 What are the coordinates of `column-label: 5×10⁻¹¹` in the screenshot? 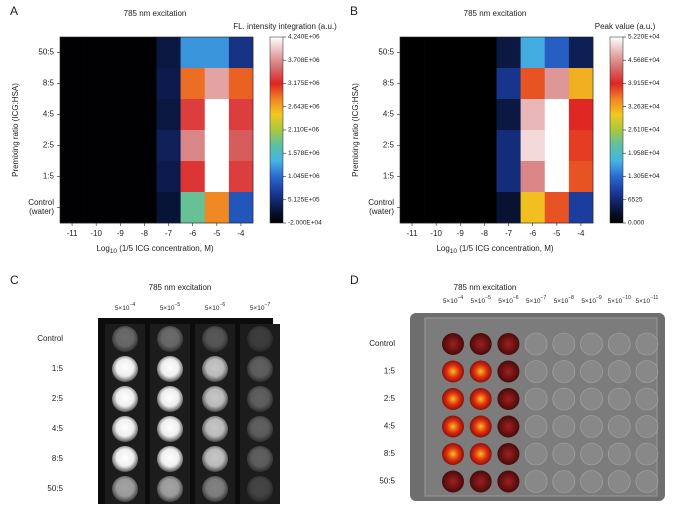 It's located at (647, 299).